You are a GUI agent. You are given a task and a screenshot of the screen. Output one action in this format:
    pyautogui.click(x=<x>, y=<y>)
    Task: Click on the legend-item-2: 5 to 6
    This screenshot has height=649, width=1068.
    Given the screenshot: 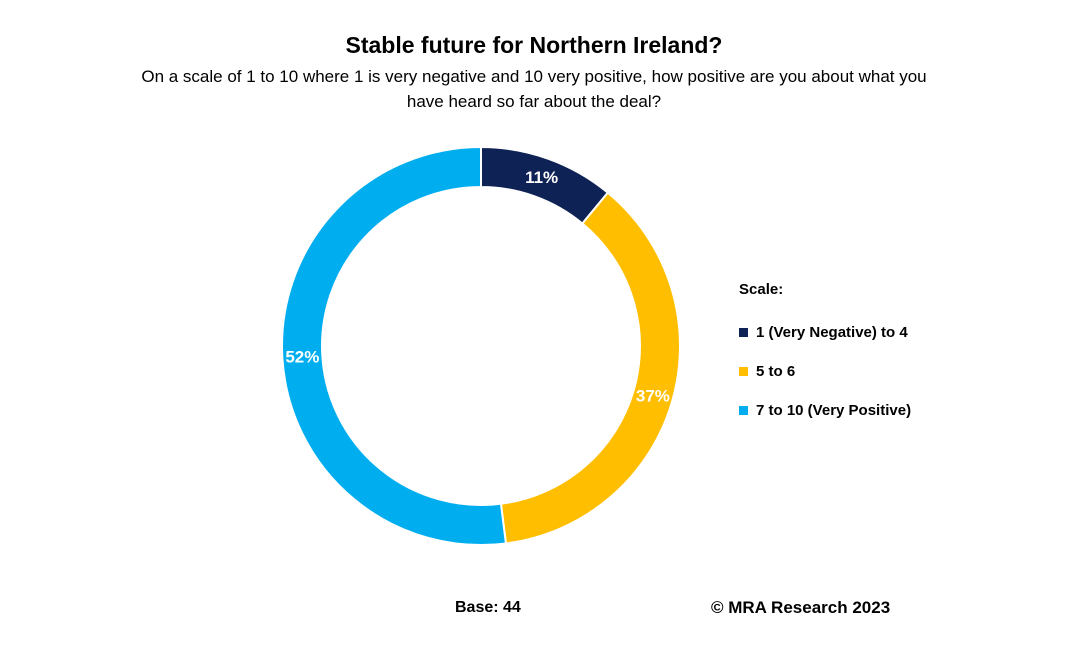 What is the action you would take?
    pyautogui.click(x=825, y=371)
    